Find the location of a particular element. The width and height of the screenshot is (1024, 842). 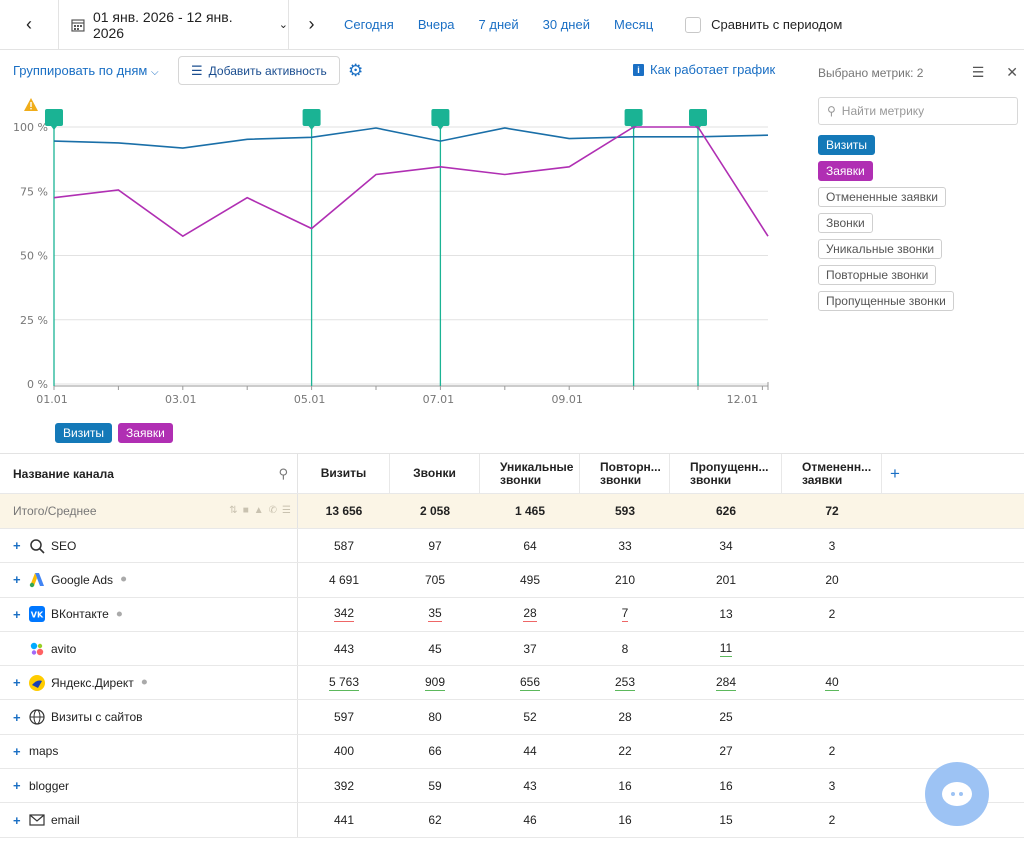

add-column-button: + is located at coordinates (895, 473).